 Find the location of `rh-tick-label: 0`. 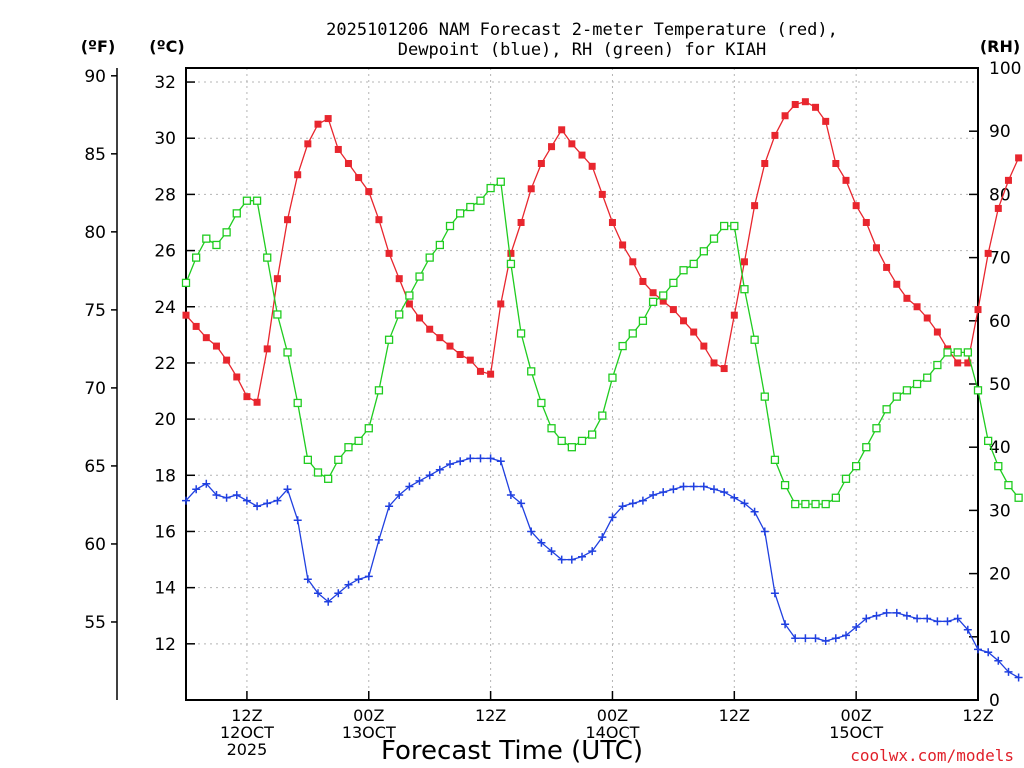

rh-tick-label: 0 is located at coordinates (994, 701).